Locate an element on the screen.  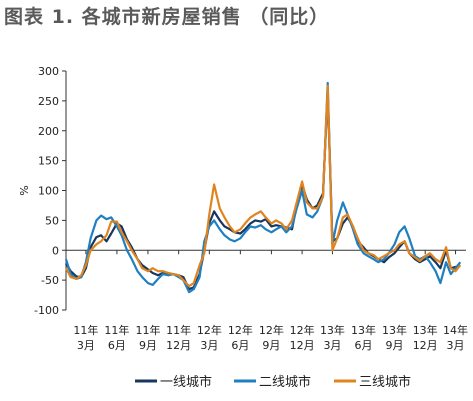
legend: 一线城市 二线城市 三线城市 is located at coordinates (273, 382).